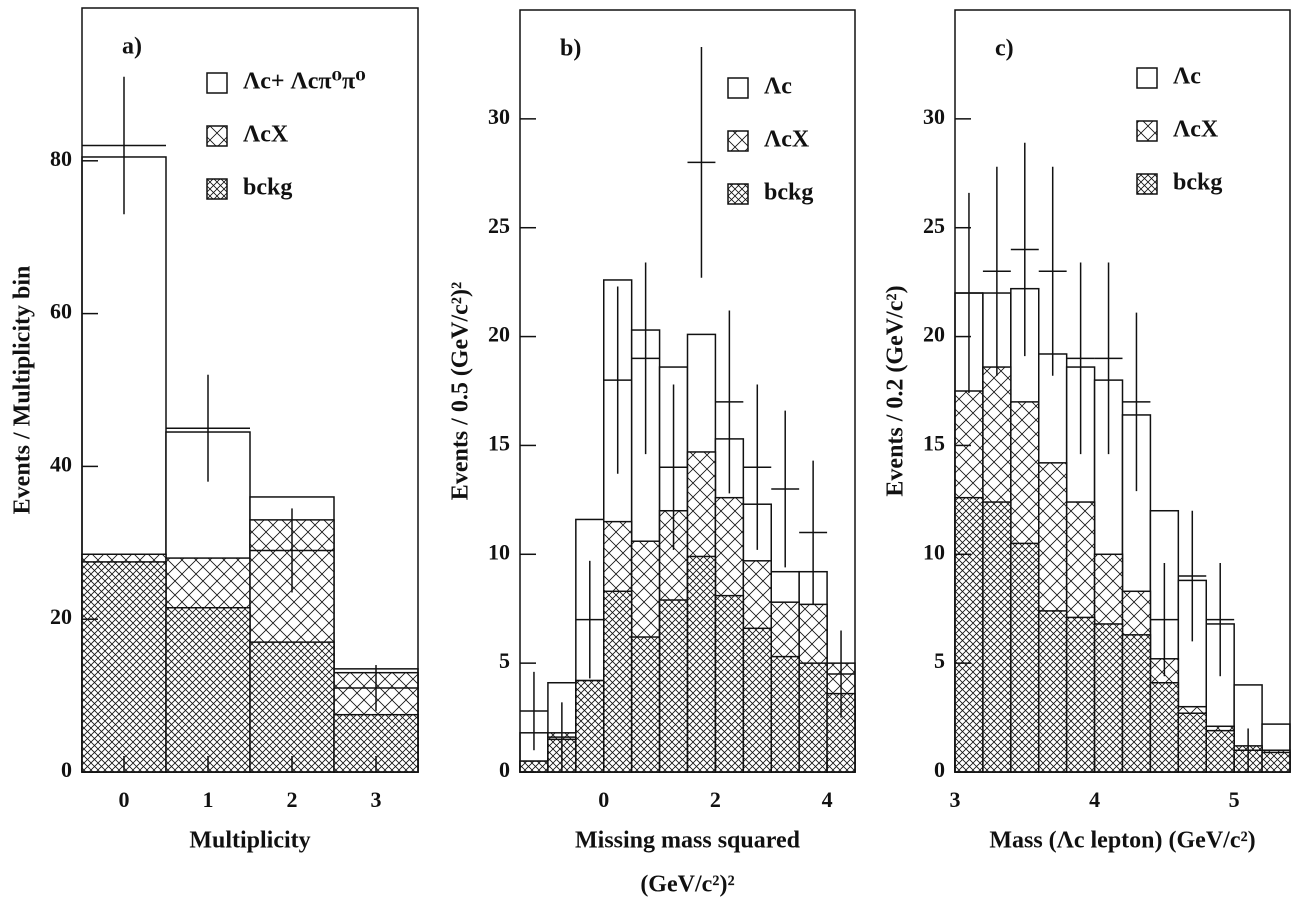  Describe the element at coordinates (570, 49) in the screenshot. I see `panel-label: b)` at that location.